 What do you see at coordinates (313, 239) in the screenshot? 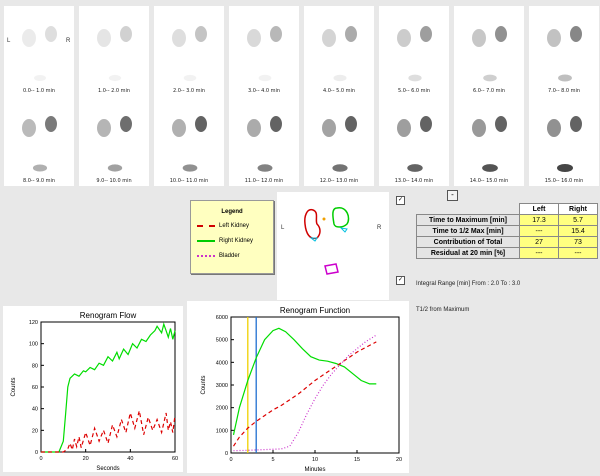
I see `roi-background-left` at bounding box center [313, 239].